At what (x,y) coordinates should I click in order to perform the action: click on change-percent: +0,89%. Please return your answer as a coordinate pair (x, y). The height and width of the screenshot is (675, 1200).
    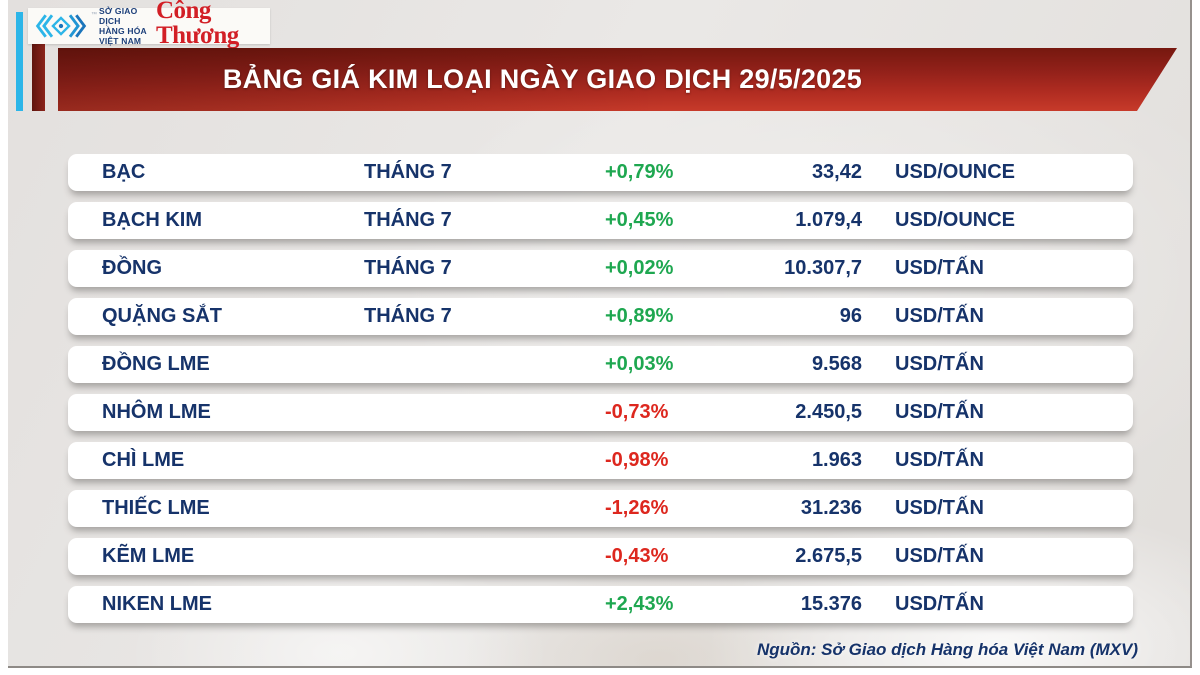
    Looking at the image, I should click on (639, 316).